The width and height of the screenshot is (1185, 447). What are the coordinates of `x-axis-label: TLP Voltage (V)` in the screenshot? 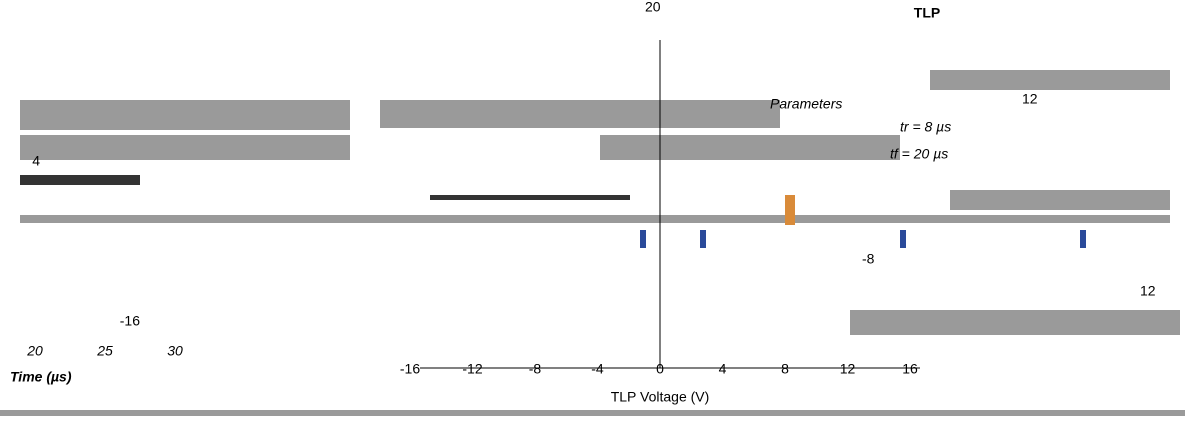 It's located at (660, 397).